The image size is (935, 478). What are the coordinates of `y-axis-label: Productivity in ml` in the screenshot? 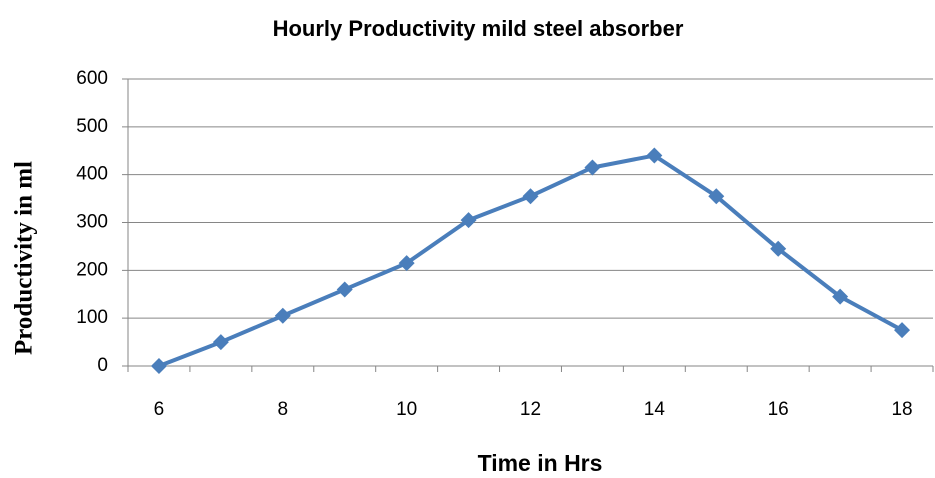 It's located at (24, 258).